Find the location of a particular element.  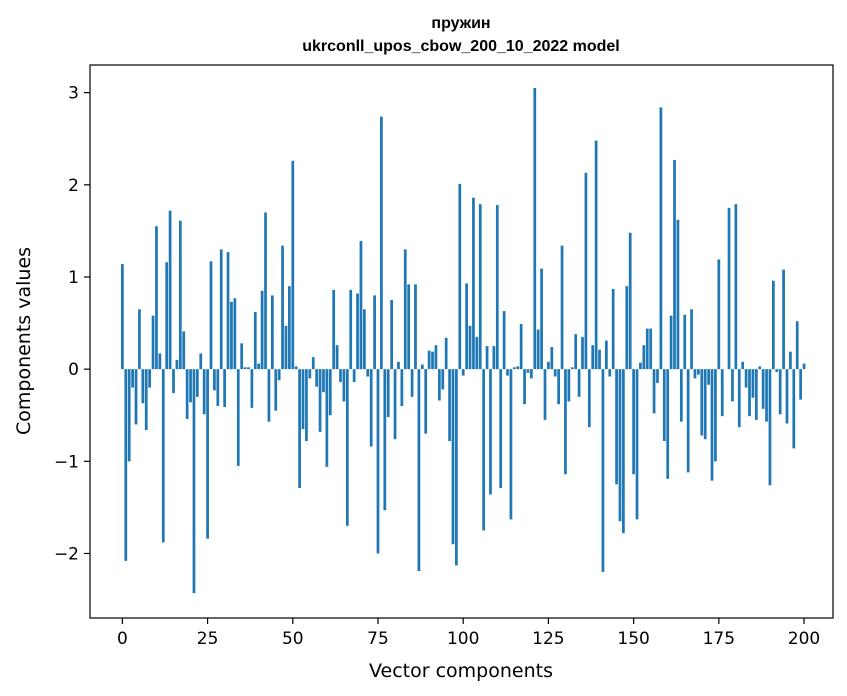

x-tick-label-125: 125 is located at coordinates (548, 639).